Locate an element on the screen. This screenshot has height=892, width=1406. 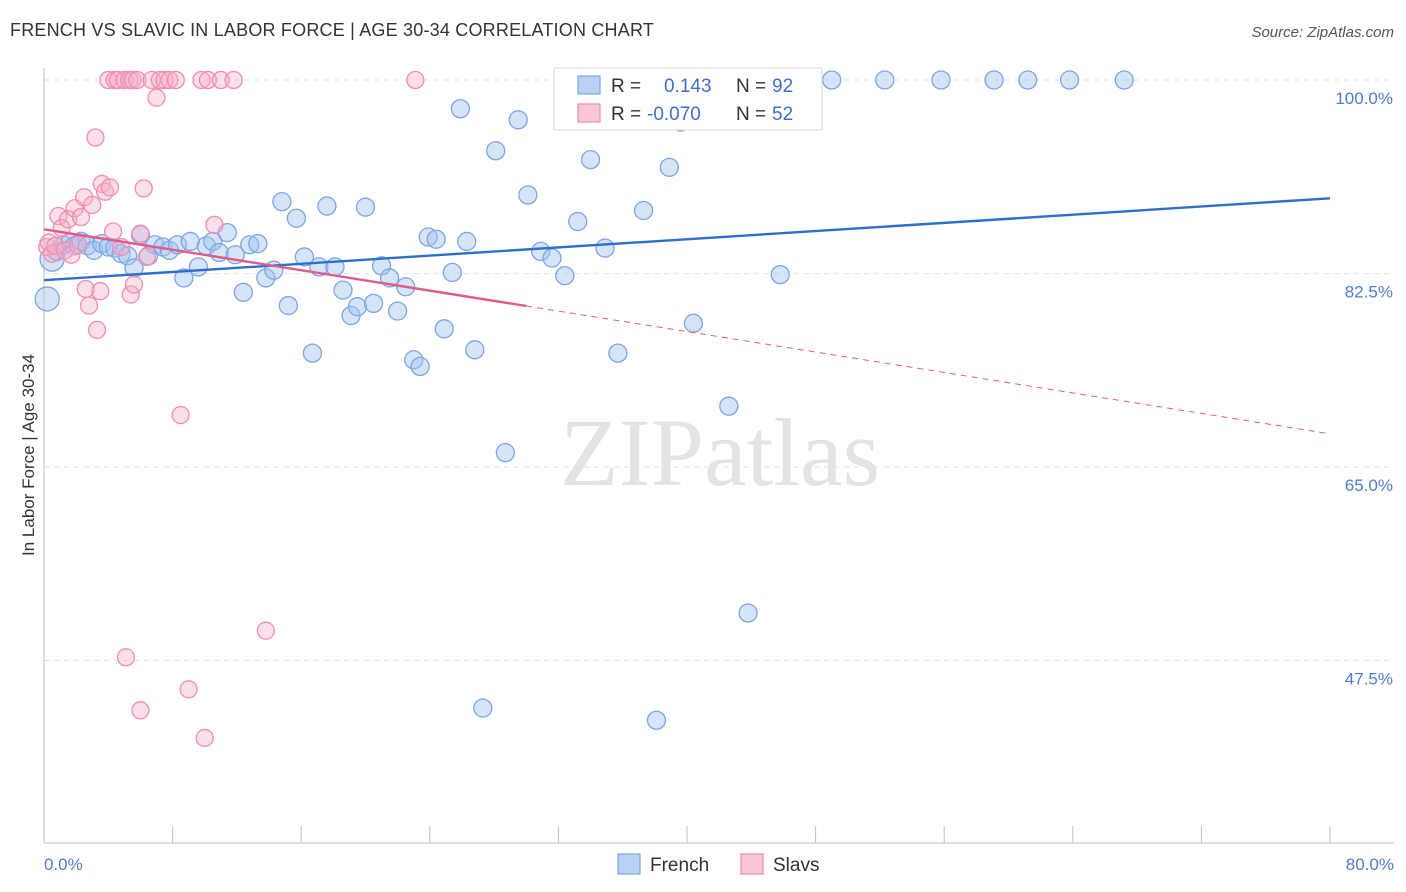
legend-n-value-slavs: 52 is located at coordinates (782, 114).